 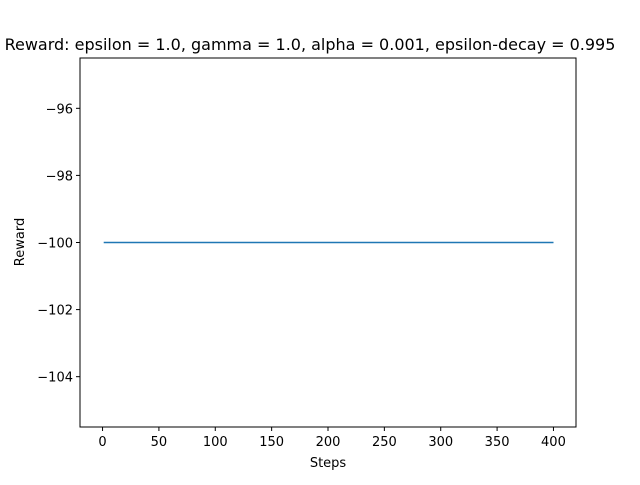 I want to click on x-tick-label: 250, so click(x=384, y=442).